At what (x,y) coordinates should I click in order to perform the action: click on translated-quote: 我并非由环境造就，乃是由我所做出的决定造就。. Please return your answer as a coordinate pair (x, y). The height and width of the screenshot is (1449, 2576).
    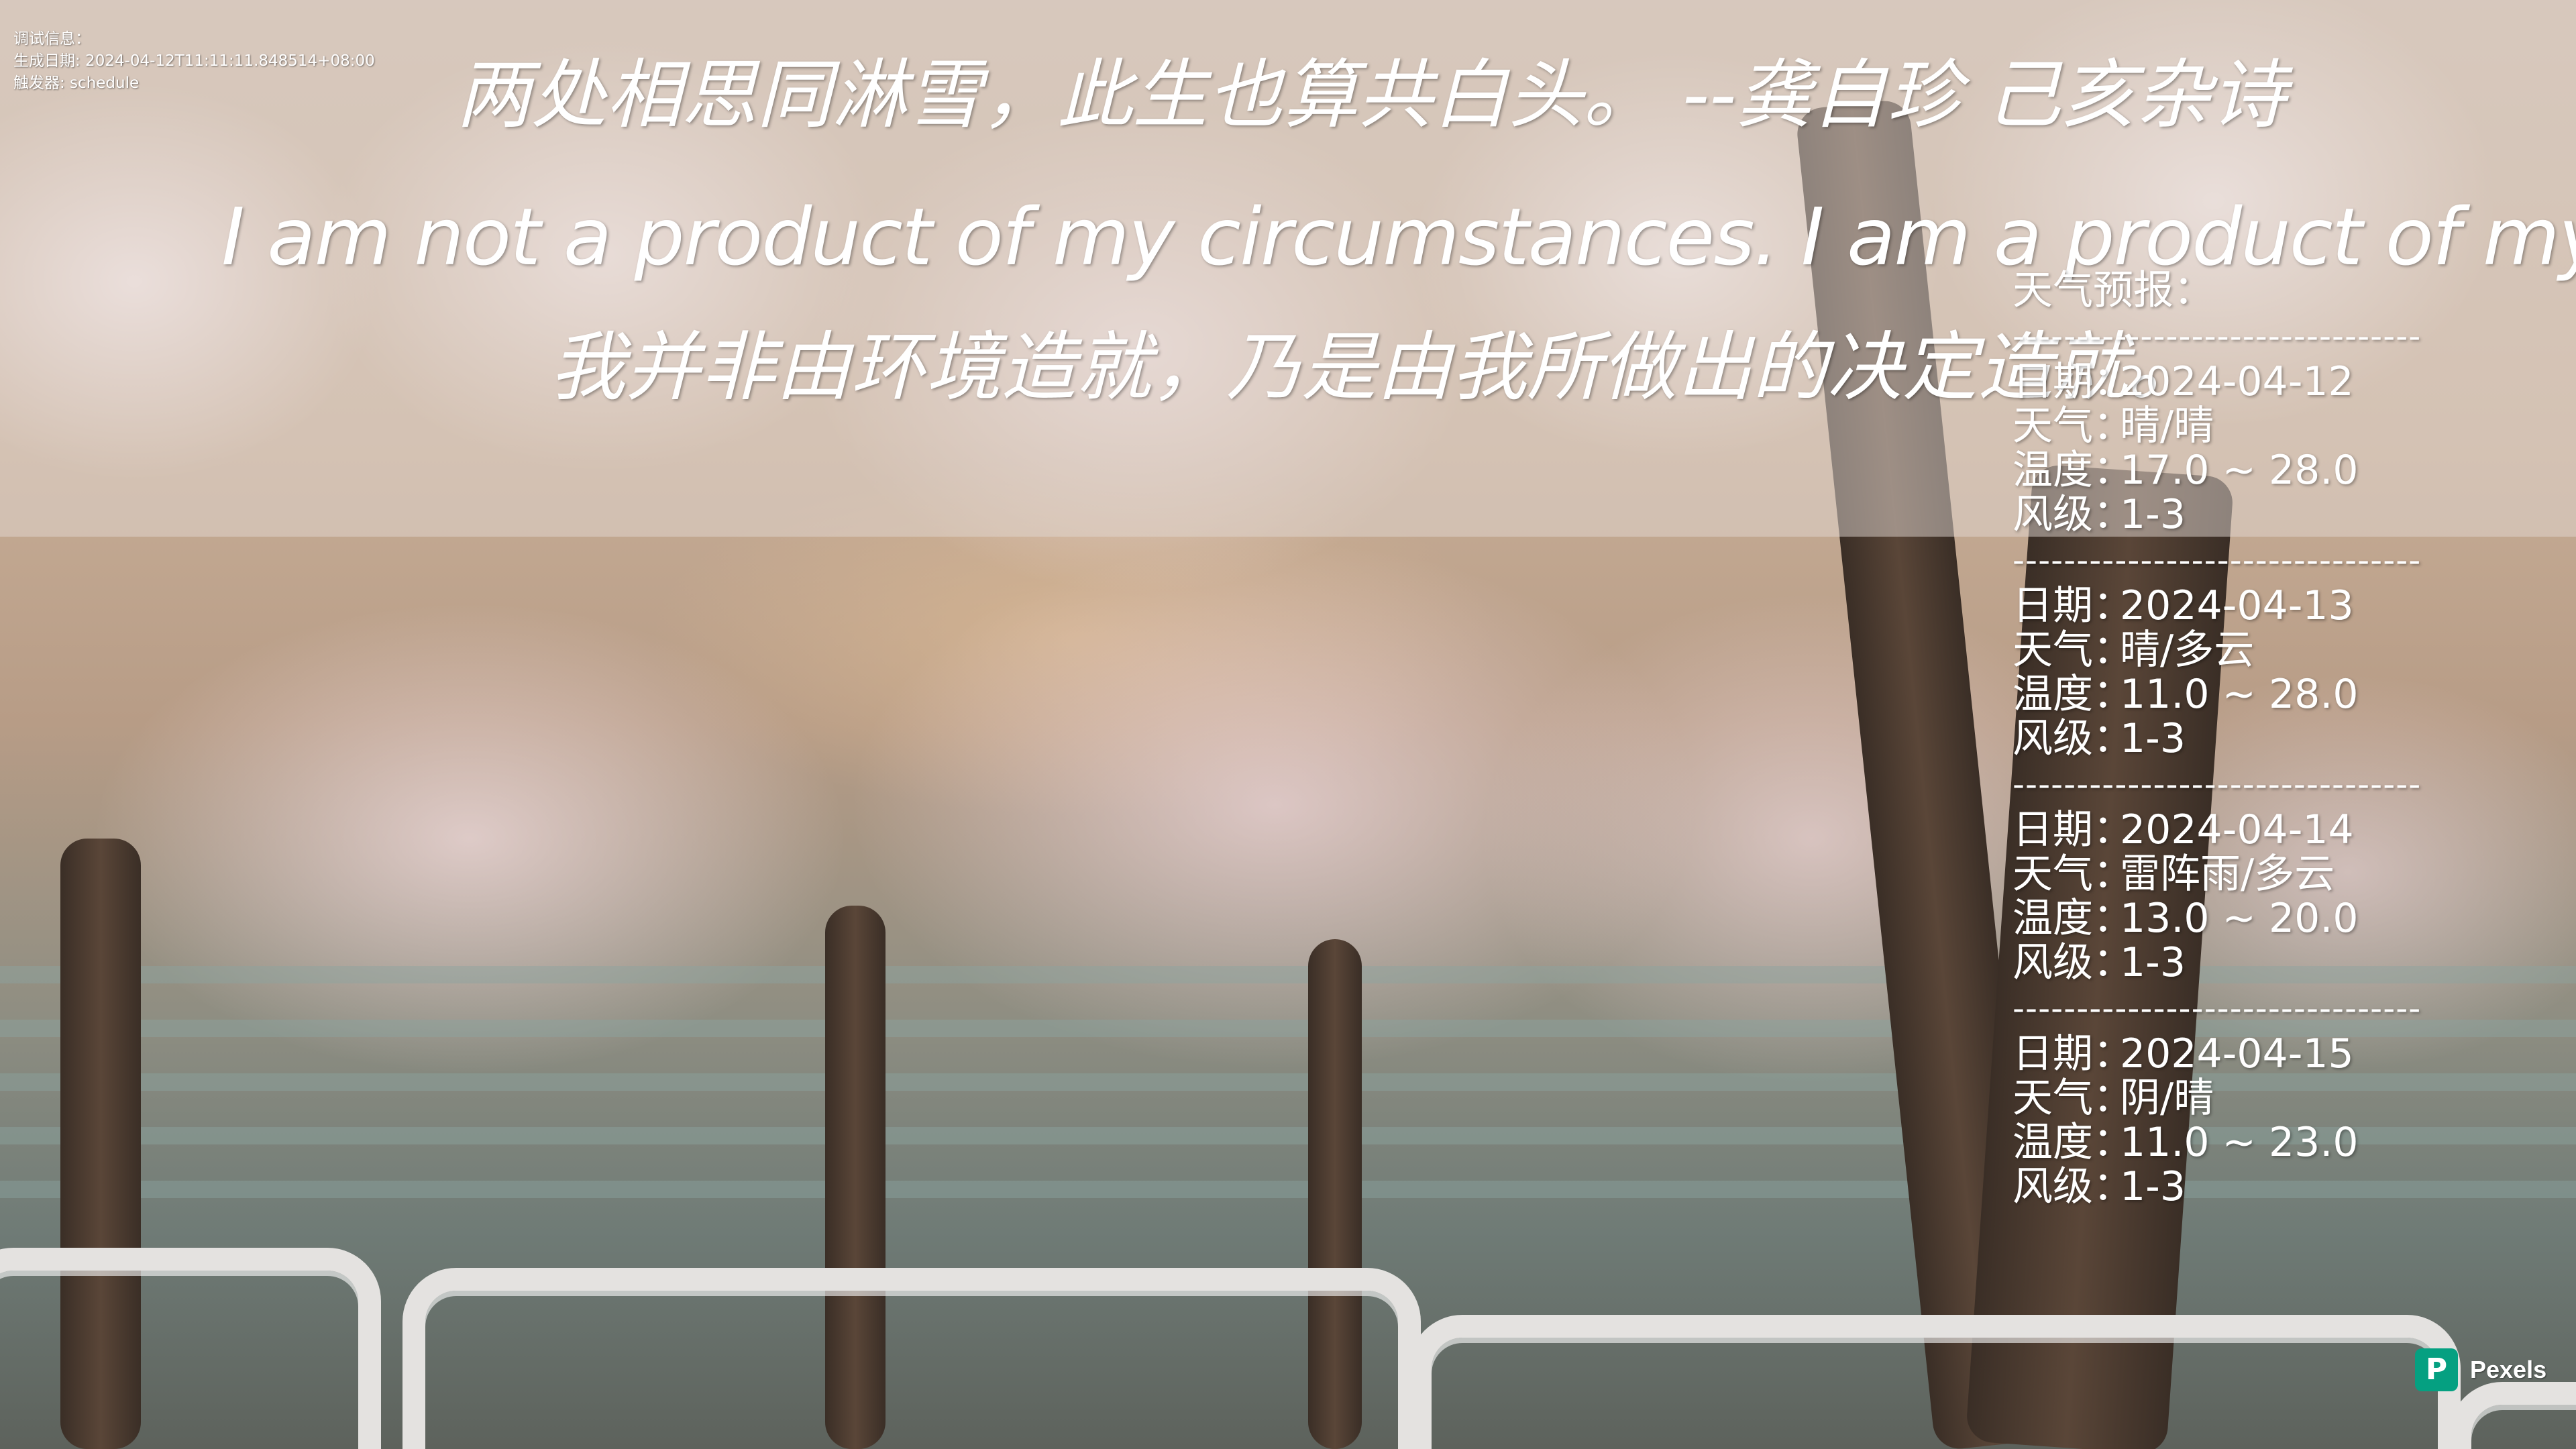
    Looking at the image, I should click on (1376, 367).